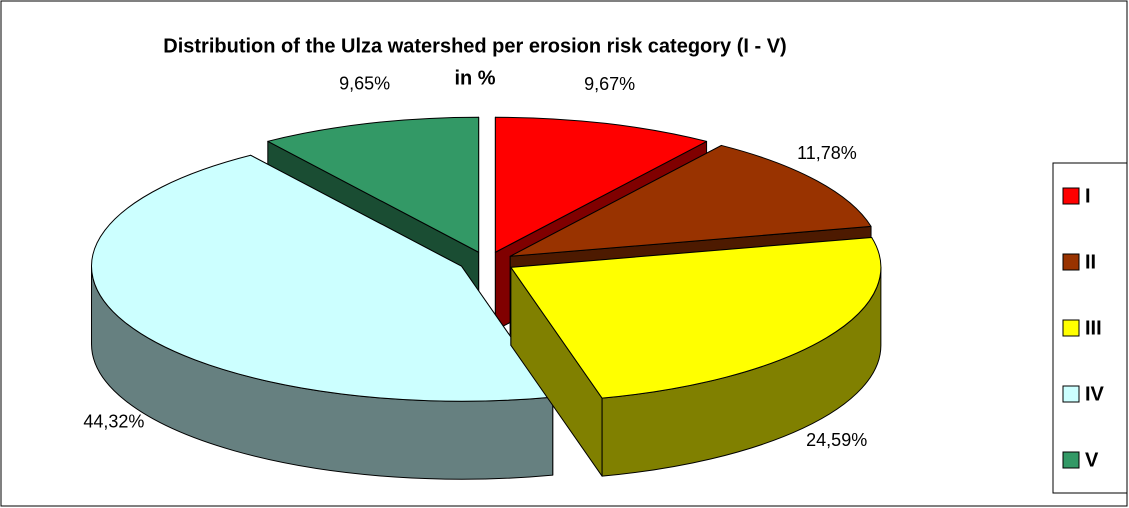 This screenshot has height=508, width=1129. Describe the element at coordinates (364, 84) in the screenshot. I see `data-label: 9,65%` at that location.